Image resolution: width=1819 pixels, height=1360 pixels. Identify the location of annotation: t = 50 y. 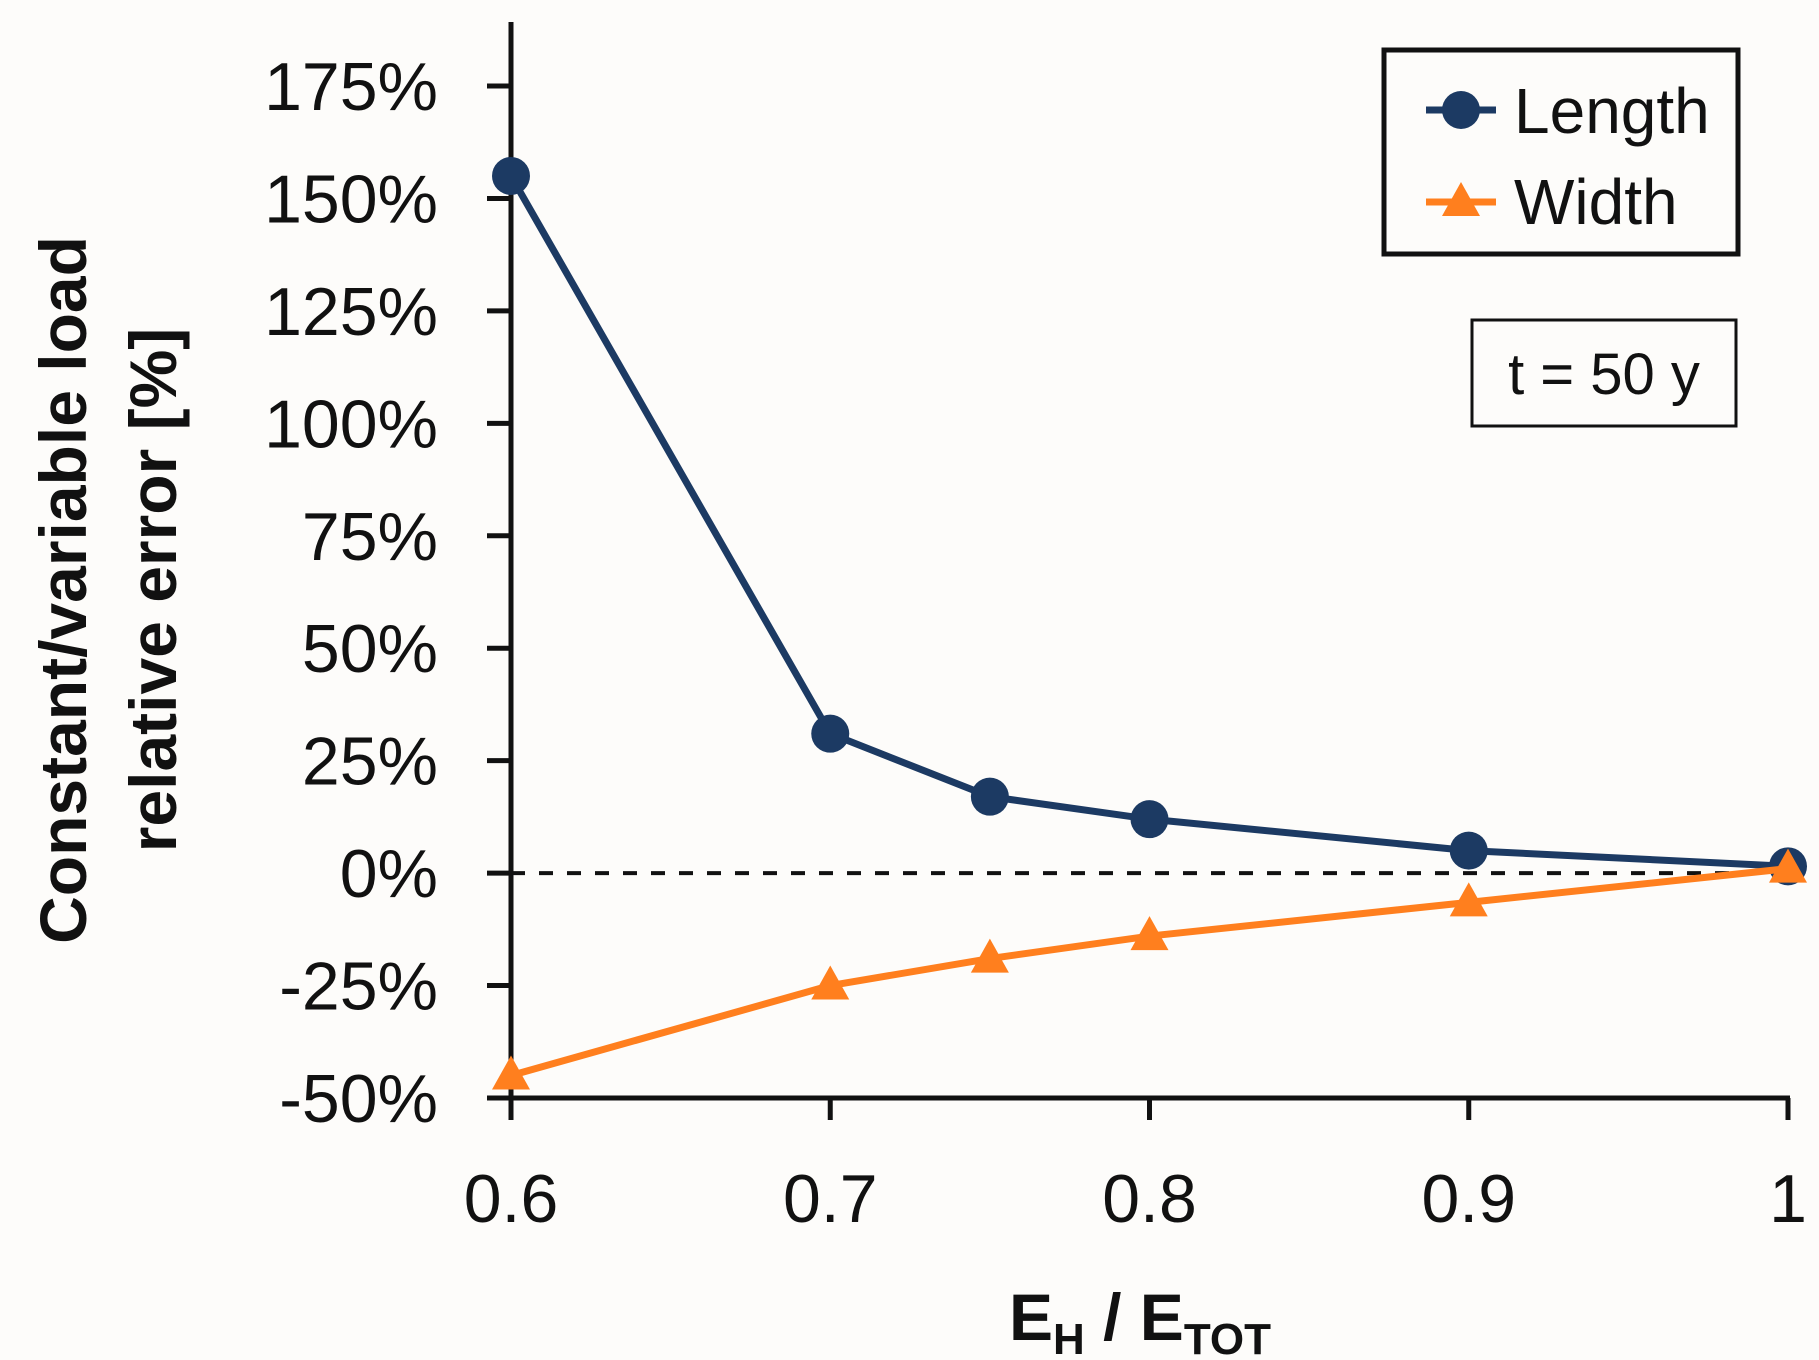
(1604, 373).